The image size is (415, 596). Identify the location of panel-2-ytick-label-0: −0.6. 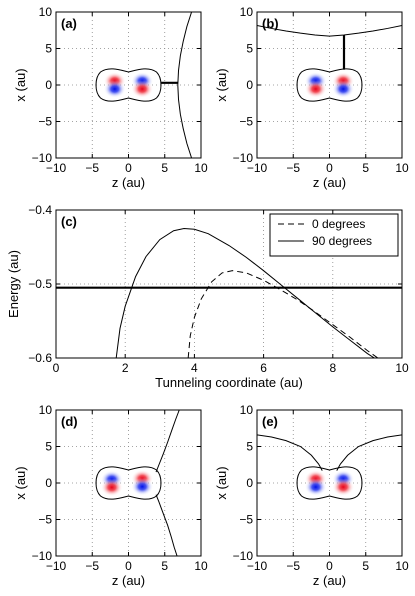
(40, 358).